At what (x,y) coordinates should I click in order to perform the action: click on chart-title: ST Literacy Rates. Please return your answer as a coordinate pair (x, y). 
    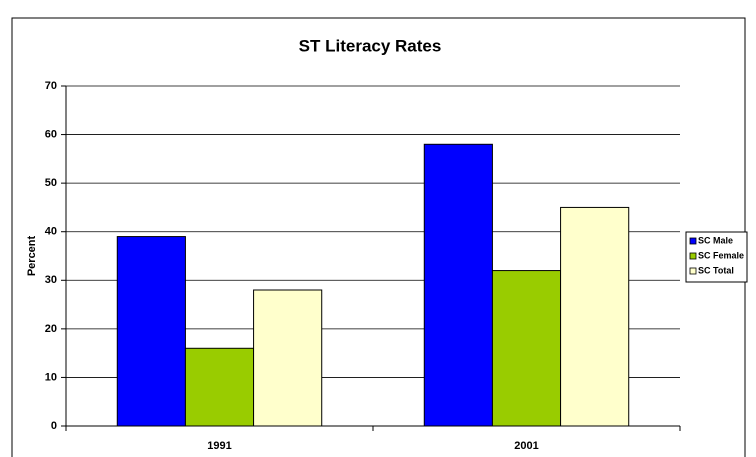
    Looking at the image, I should click on (370, 45).